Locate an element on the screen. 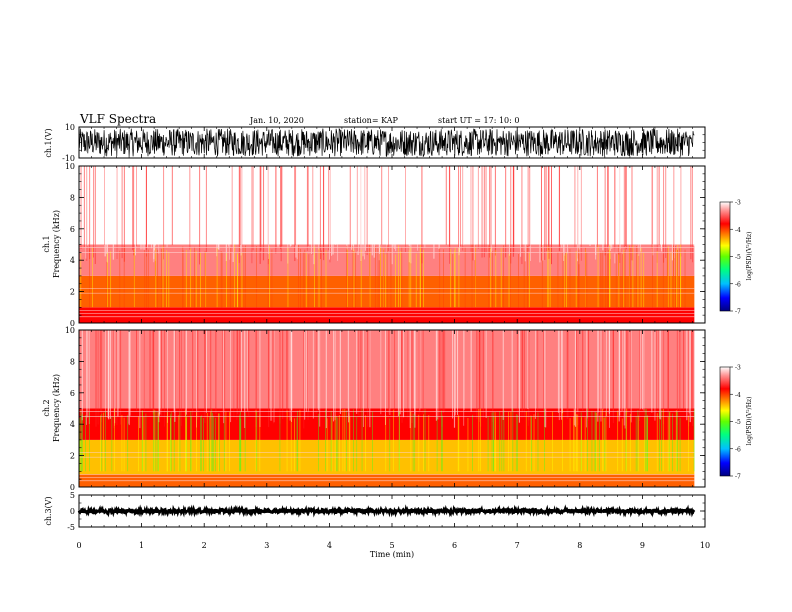 The height and width of the screenshot is (612, 792). header-start-time: start UT = 17: 10: 0 is located at coordinates (478, 120).